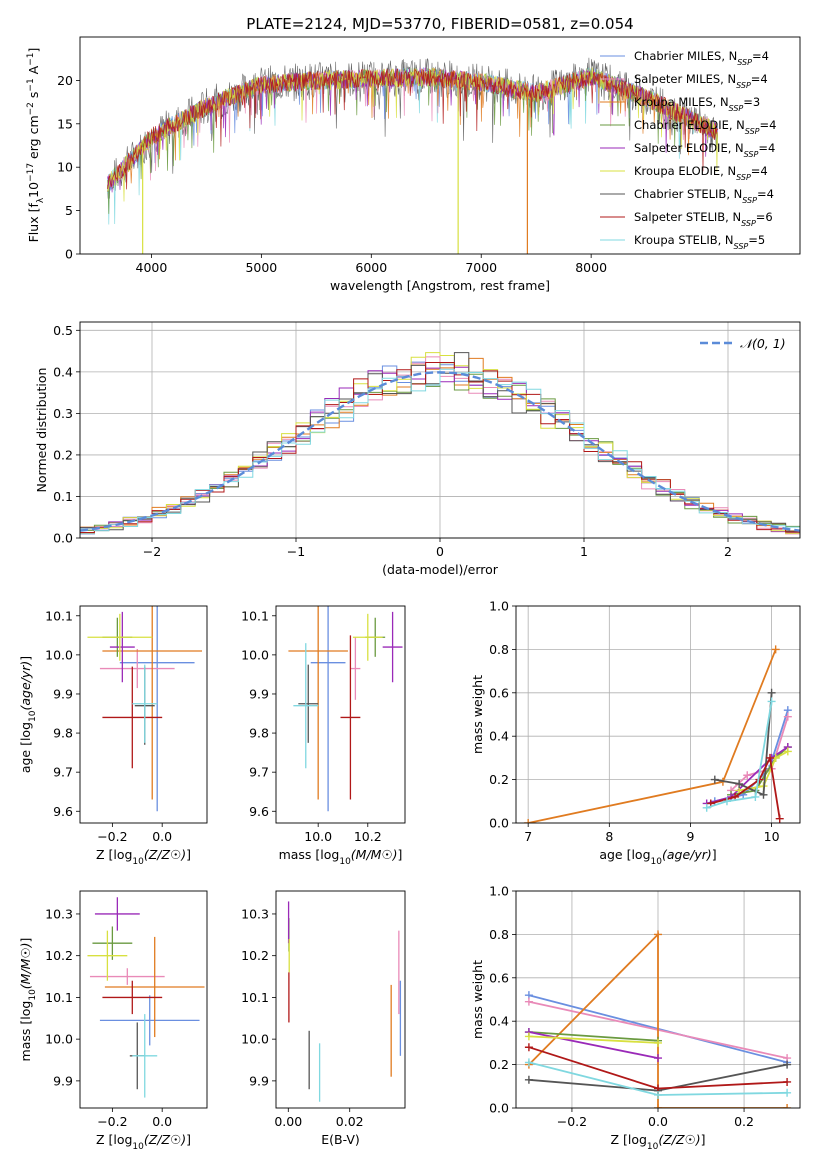 The width and height of the screenshot is (819, 1170). Describe the element at coordinates (697, 104) in the screenshot. I see `legend-label: Kroupa MILES, NSSP=3` at that location.